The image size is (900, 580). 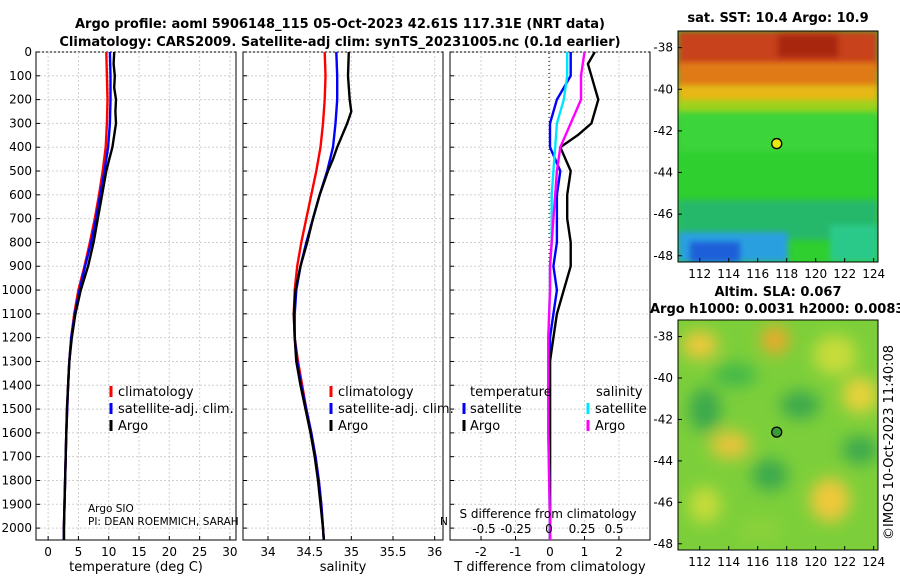 What do you see at coordinates (138, 552) in the screenshot?
I see `temperature-x-tick-label: 15` at bounding box center [138, 552].